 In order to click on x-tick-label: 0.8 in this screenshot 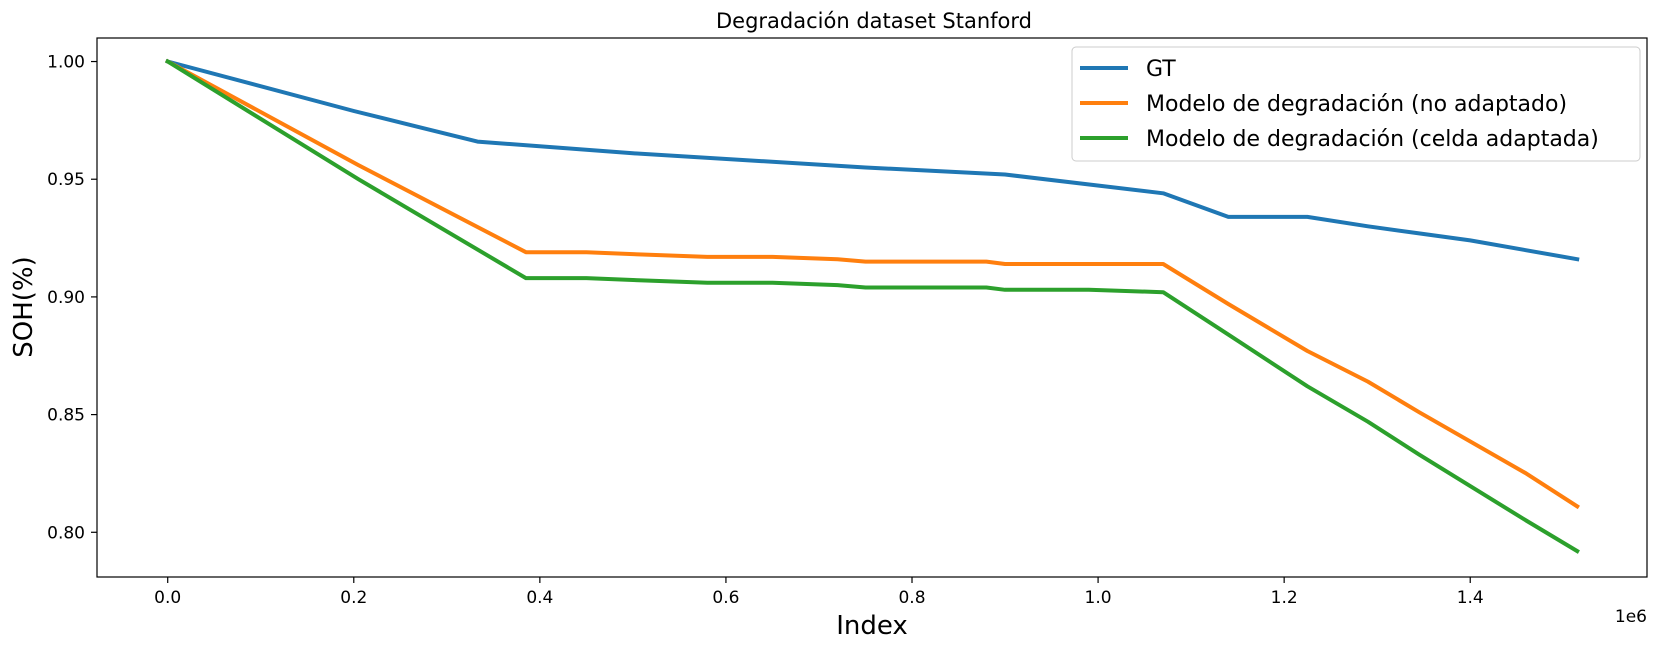, I will do `click(911, 598)`.